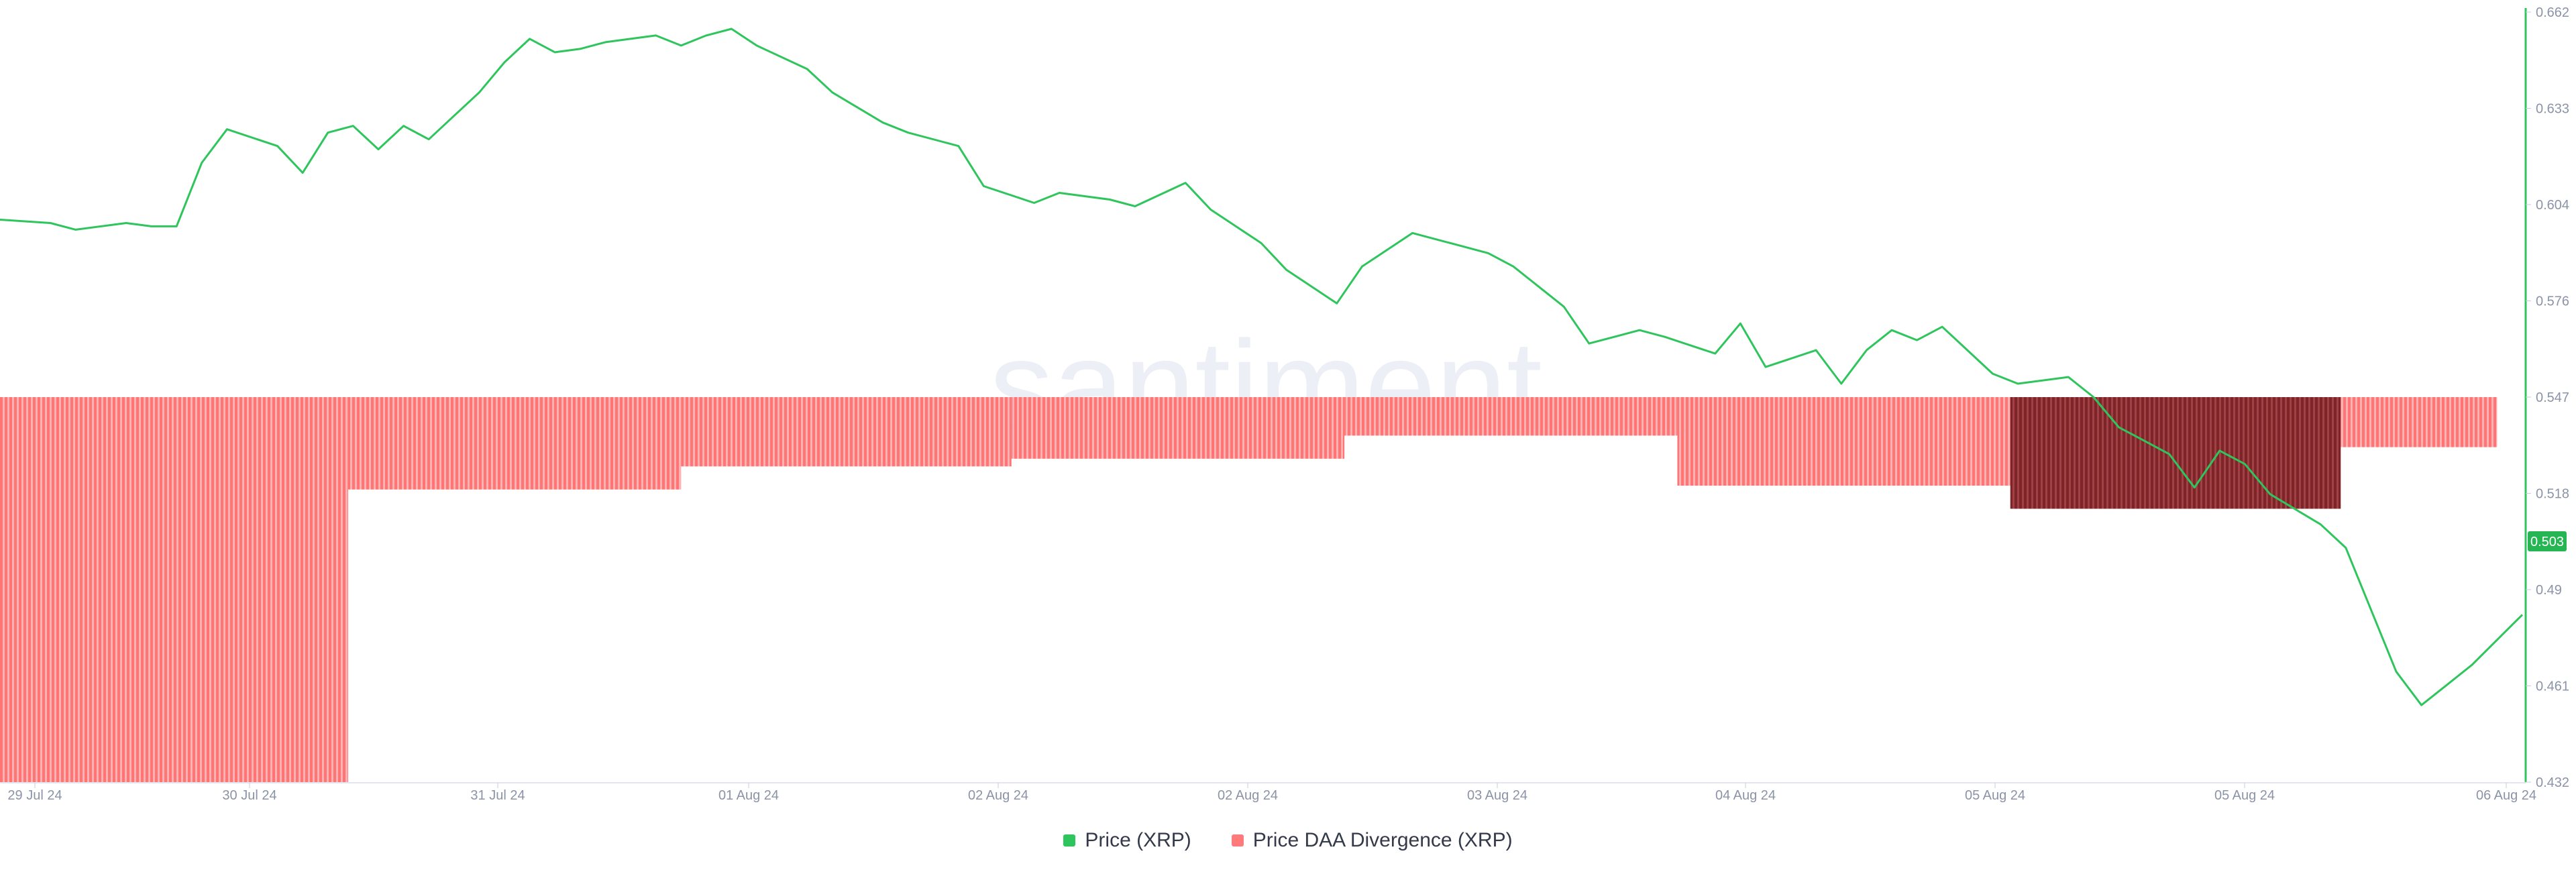  I want to click on y-tick-label: 0.49, so click(2549, 590).